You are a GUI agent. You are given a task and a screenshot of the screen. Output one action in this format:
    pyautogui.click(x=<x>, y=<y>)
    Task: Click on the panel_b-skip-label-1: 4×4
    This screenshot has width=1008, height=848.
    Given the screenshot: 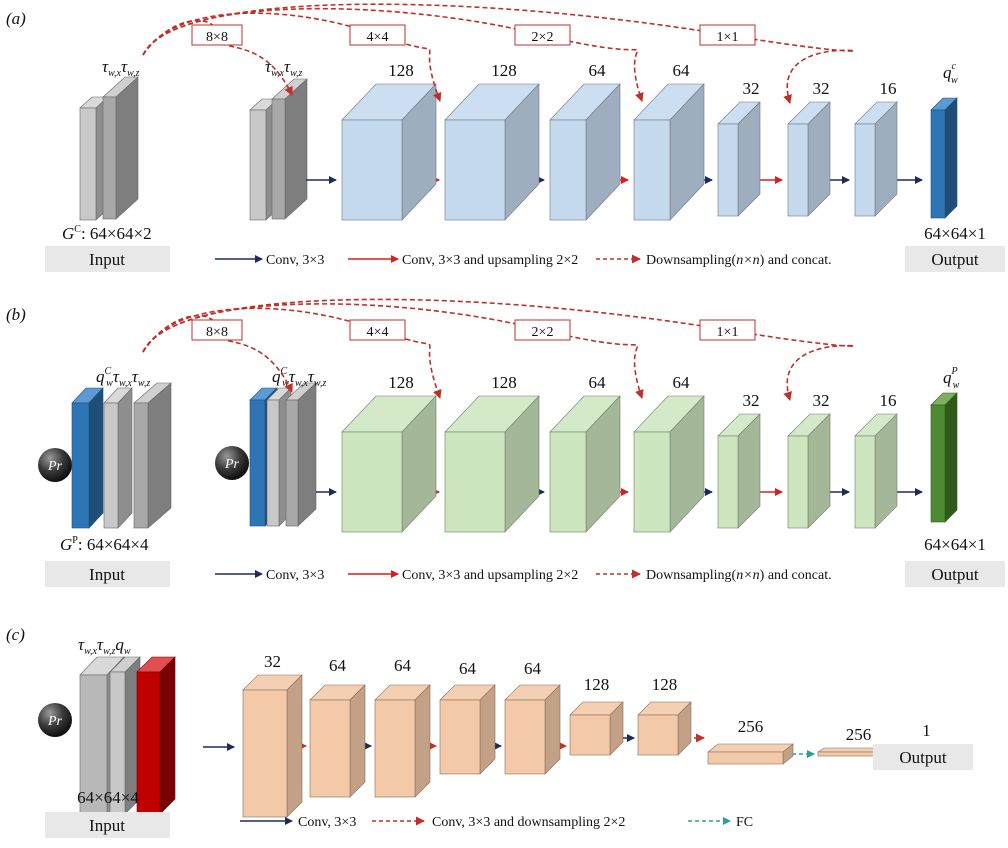 What is the action you would take?
    pyautogui.click(x=378, y=332)
    